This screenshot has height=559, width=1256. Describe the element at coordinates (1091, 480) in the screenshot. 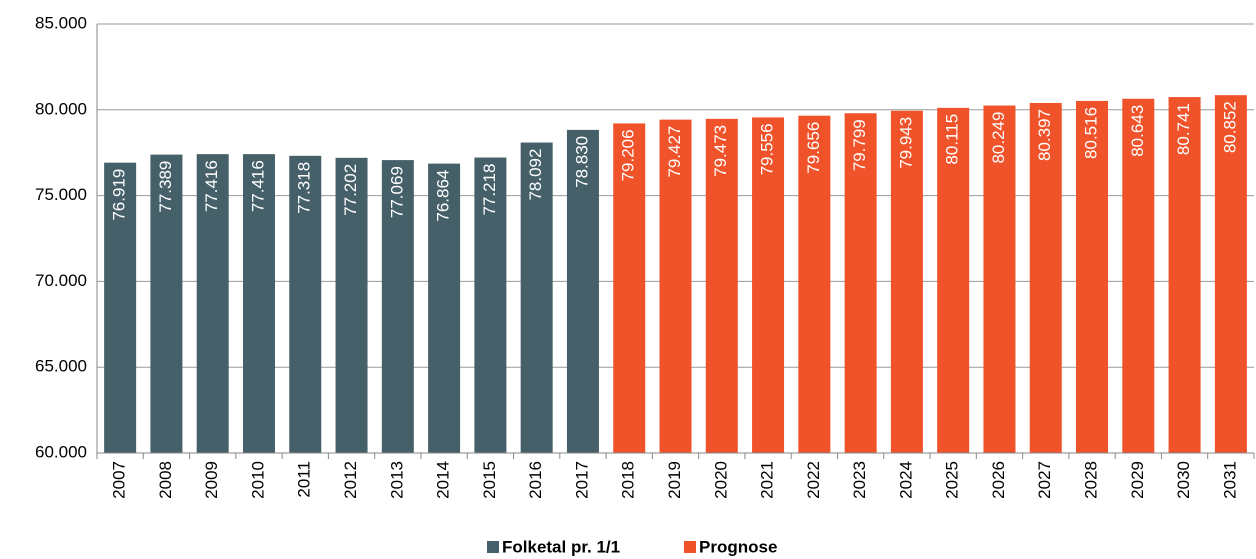

I see `x-tick-label: 2028` at that location.